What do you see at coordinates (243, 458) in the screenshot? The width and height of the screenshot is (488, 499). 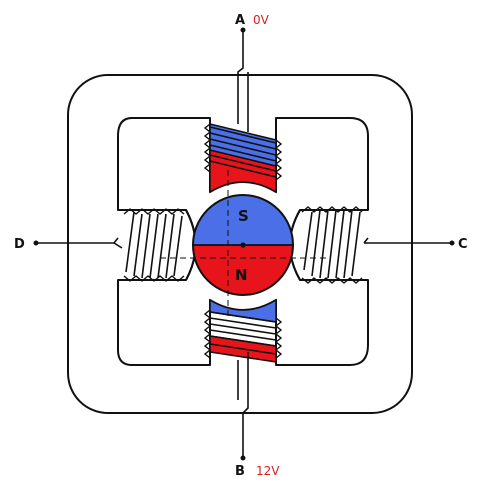 I see `terminal-b-dot` at bounding box center [243, 458].